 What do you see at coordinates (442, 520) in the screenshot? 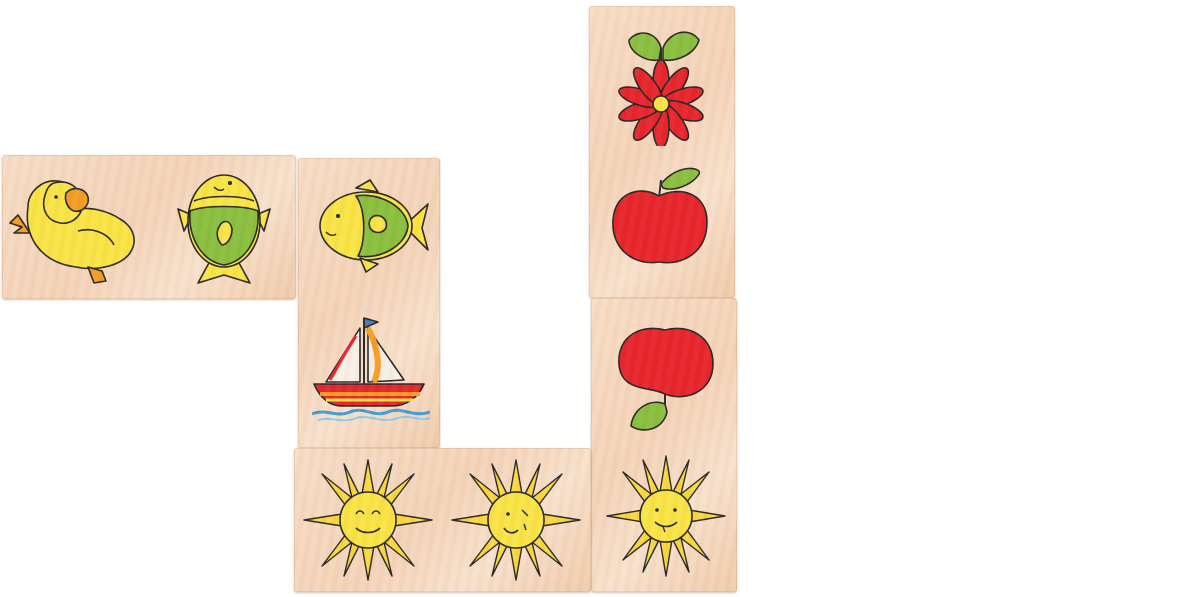
I see `domino-tile-sun-sun` at bounding box center [442, 520].